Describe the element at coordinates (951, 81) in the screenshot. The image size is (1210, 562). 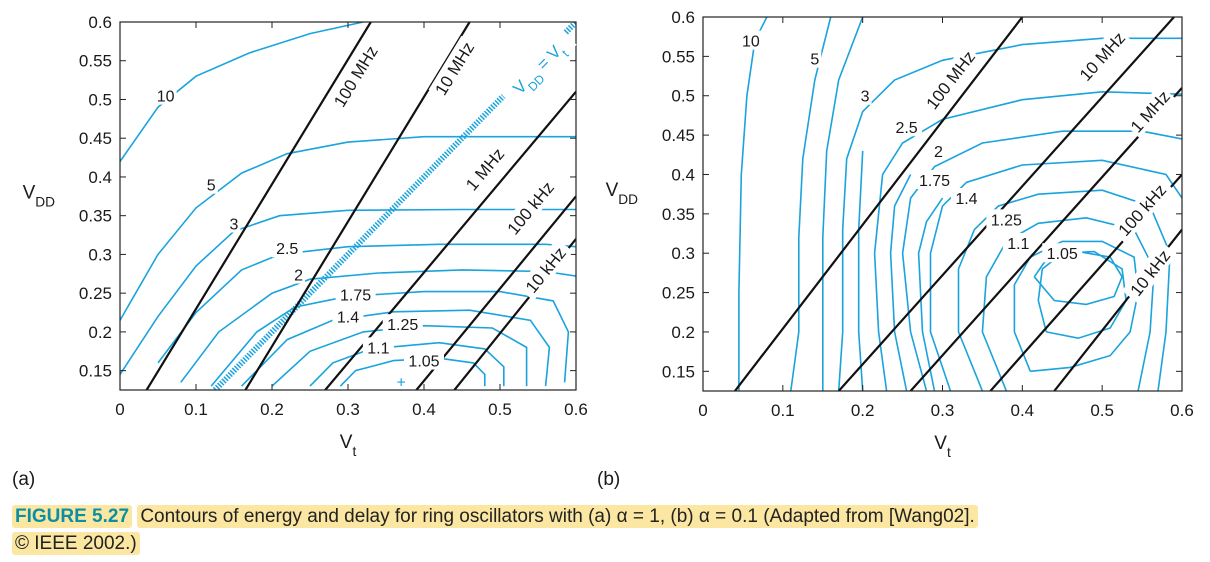
I see `freq-line-label: 100 MHz` at that location.